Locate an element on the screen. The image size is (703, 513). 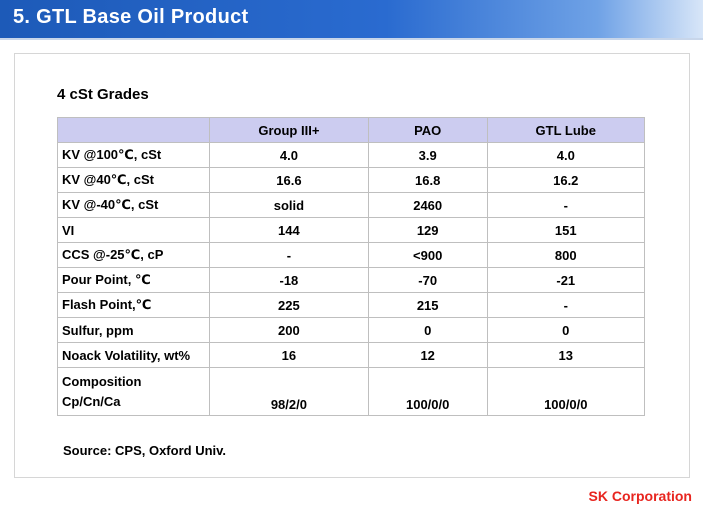
table-row: Flash Point,℃ 225 215 - is located at coordinates (351, 305).